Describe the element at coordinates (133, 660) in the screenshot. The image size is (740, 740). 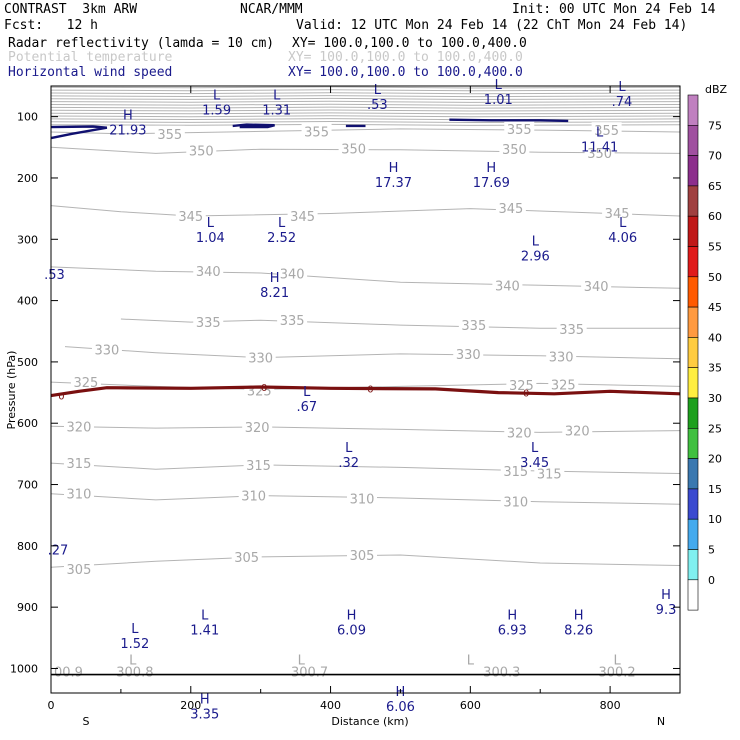
I see `theta-surface-low: L` at that location.